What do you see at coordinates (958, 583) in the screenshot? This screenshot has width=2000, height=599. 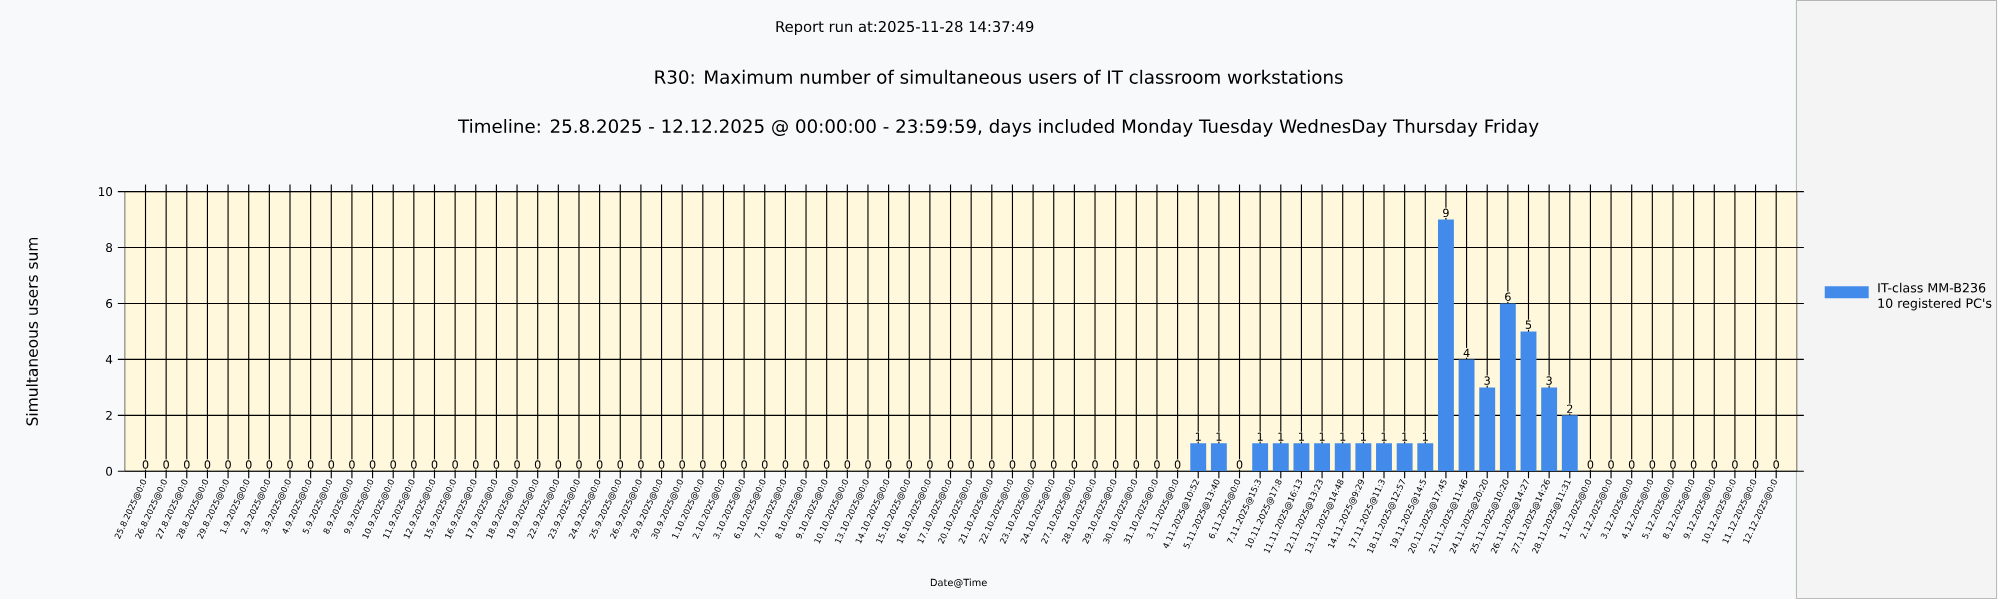 I see `x-axis-title: Date@Time` at bounding box center [958, 583].